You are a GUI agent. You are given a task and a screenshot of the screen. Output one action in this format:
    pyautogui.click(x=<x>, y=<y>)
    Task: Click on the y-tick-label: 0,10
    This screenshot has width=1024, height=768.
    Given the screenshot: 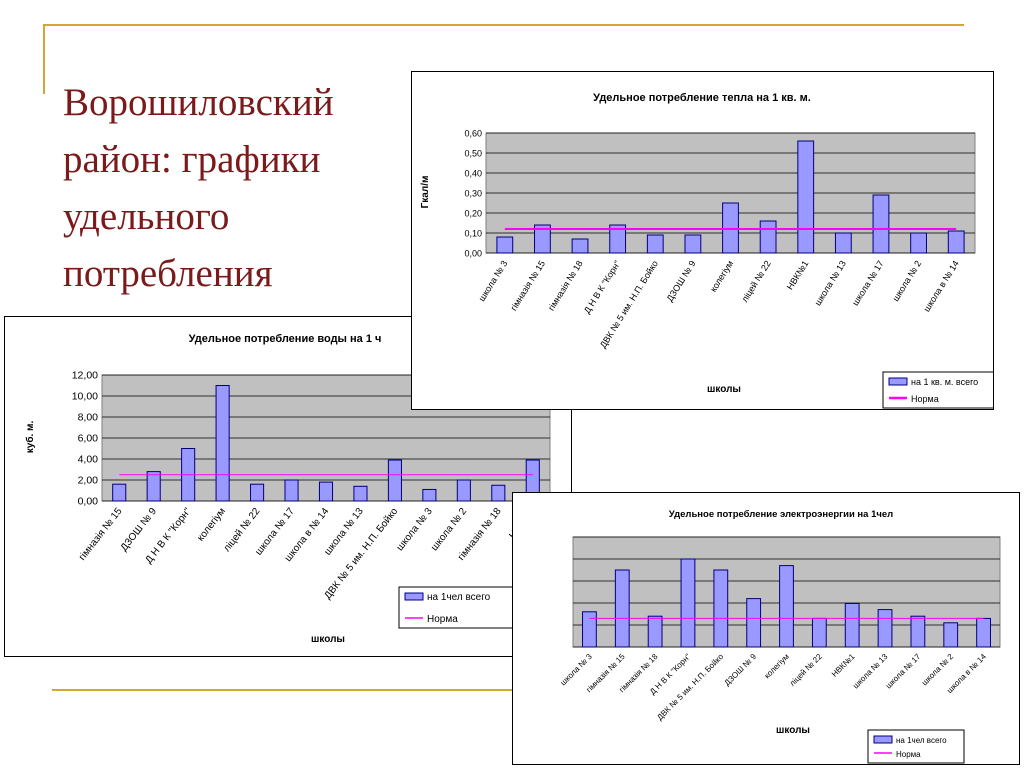 What is the action you would take?
    pyautogui.click(x=473, y=234)
    